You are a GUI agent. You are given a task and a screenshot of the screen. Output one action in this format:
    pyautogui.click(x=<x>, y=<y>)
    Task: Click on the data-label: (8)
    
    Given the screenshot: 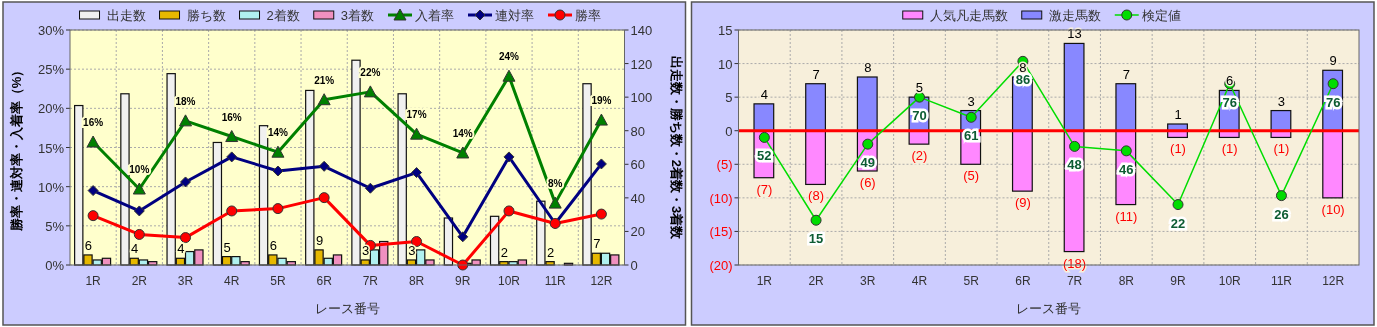 What is the action you would take?
    pyautogui.click(x=816, y=196)
    